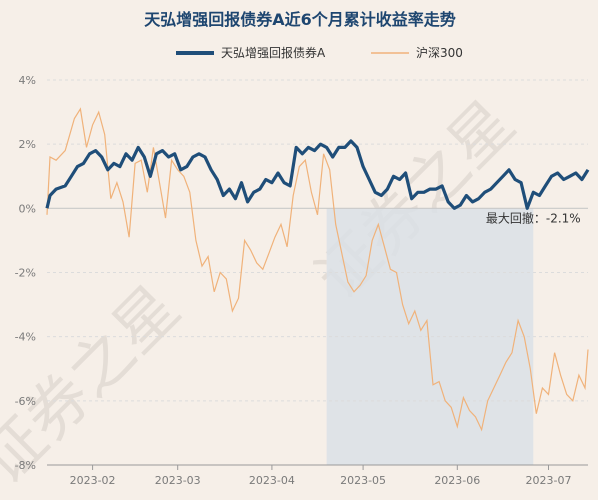 This screenshot has width=598, height=500. What do you see at coordinates (439, 53) in the screenshot?
I see `legend-label-index: 沪深300` at bounding box center [439, 53].